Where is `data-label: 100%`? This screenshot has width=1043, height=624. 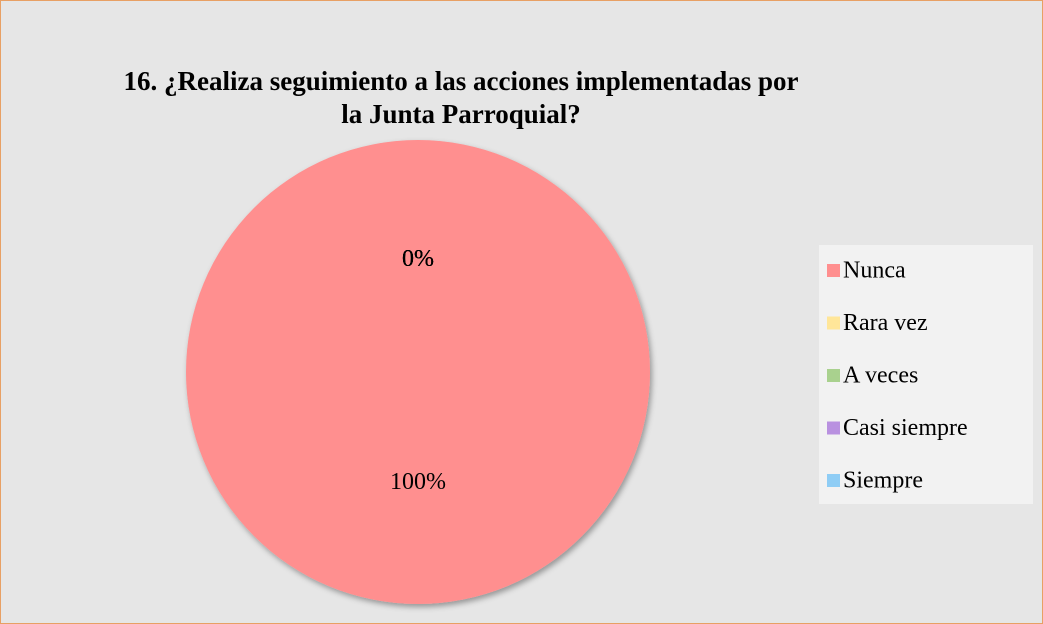 data-label: 100% is located at coordinates (418, 482).